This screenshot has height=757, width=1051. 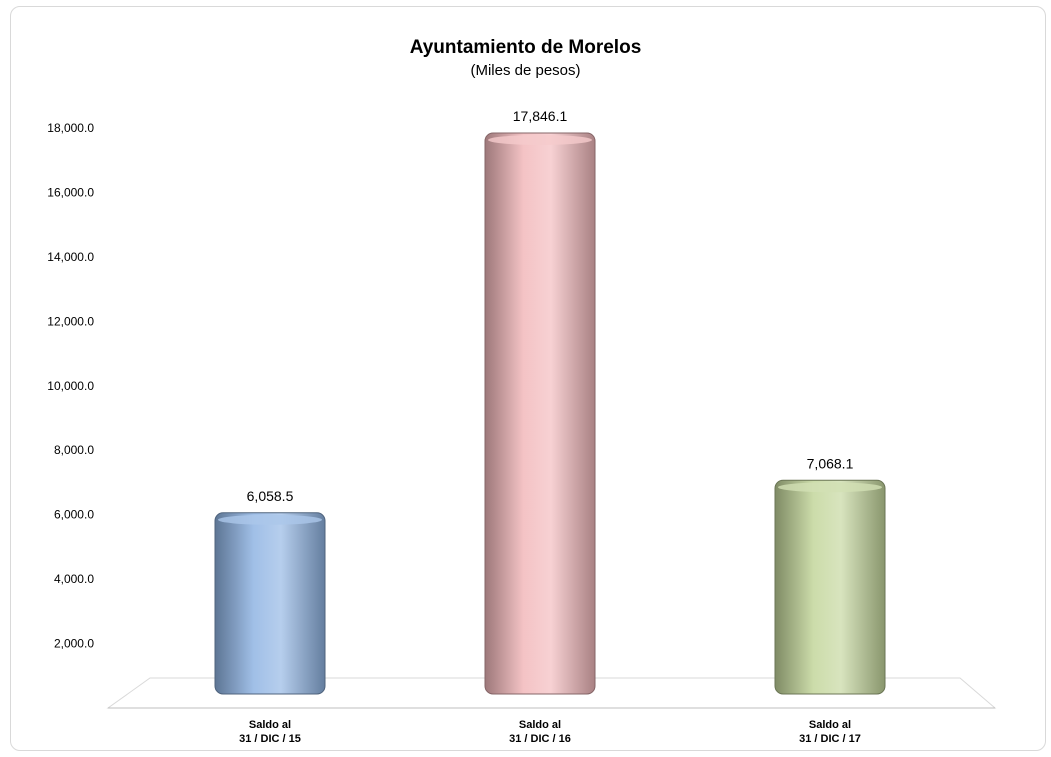 I want to click on x-category-label-3: Saldo al, so click(x=830, y=725).